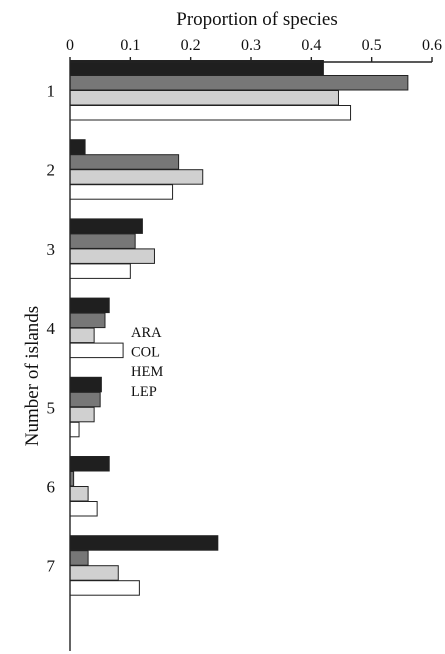  I want to click on legend-label-hem: HEM, so click(147, 372).